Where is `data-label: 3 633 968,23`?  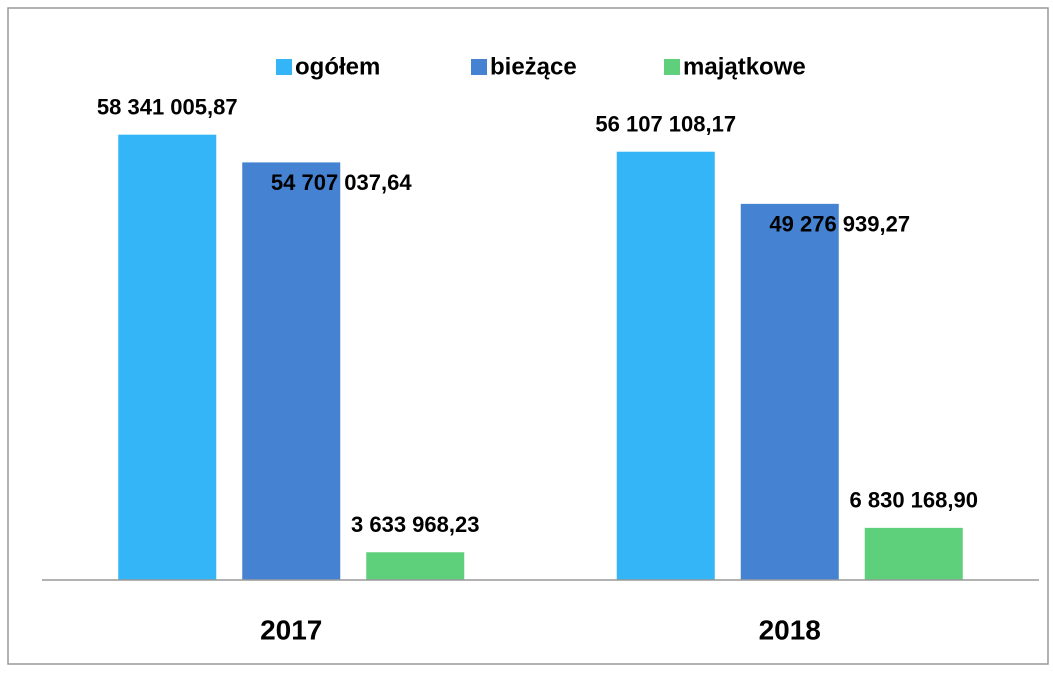
data-label: 3 633 968,23 is located at coordinates (415, 524).